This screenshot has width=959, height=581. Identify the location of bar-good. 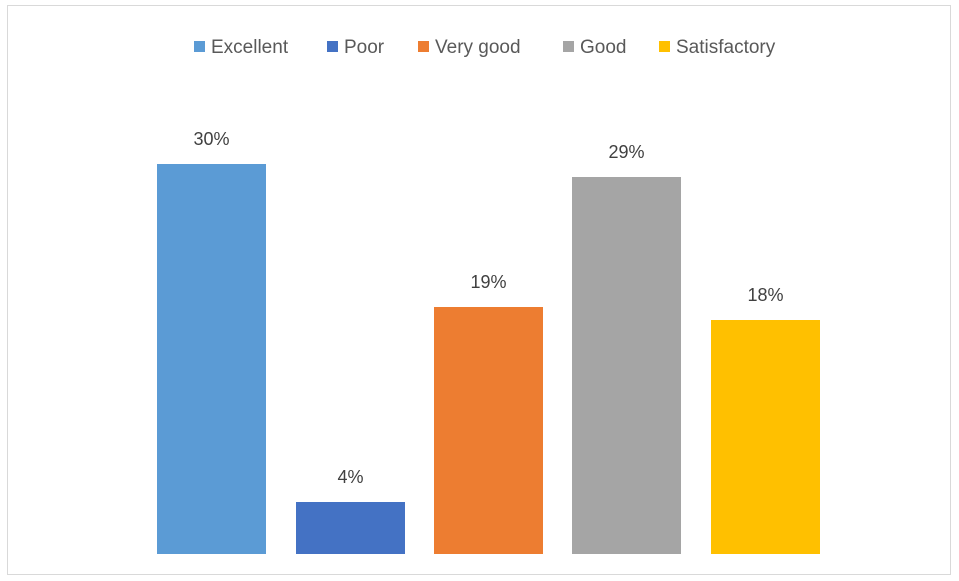
(626, 365).